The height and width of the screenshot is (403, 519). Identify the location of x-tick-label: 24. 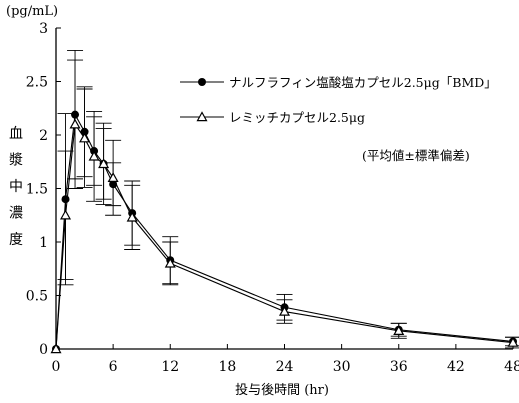
(285, 367).